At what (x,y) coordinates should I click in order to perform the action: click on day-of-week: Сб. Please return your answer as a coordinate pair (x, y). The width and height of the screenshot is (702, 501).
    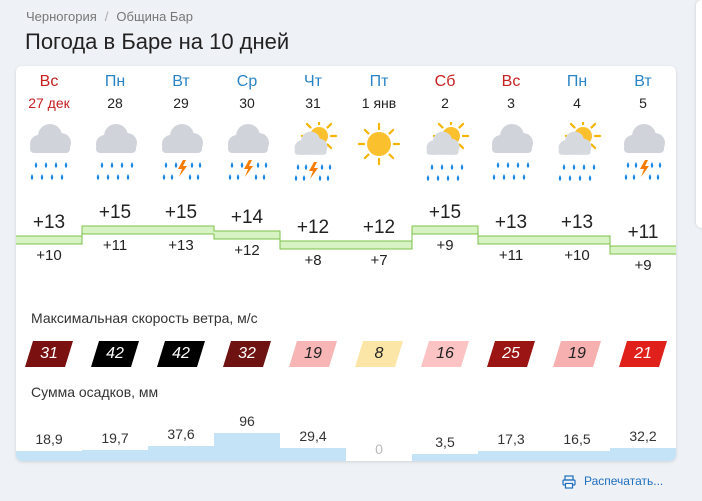
    Looking at the image, I should click on (445, 81).